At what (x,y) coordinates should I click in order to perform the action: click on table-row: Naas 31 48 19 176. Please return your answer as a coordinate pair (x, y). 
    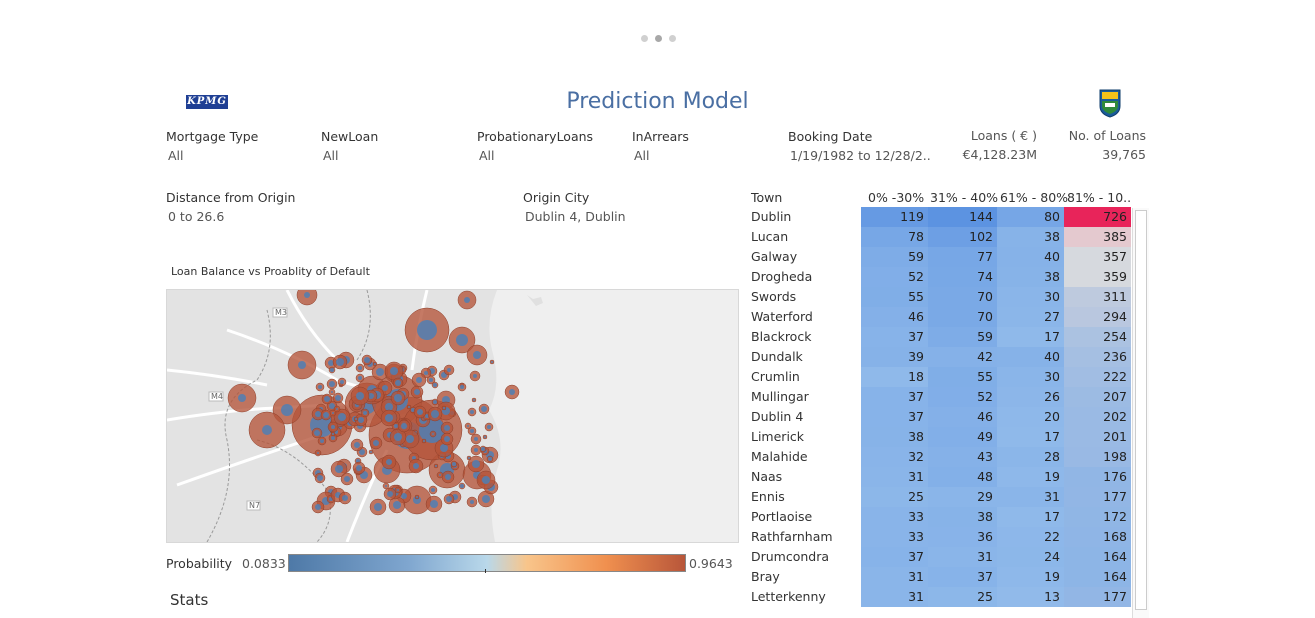
    Looking at the image, I should click on (949, 477).